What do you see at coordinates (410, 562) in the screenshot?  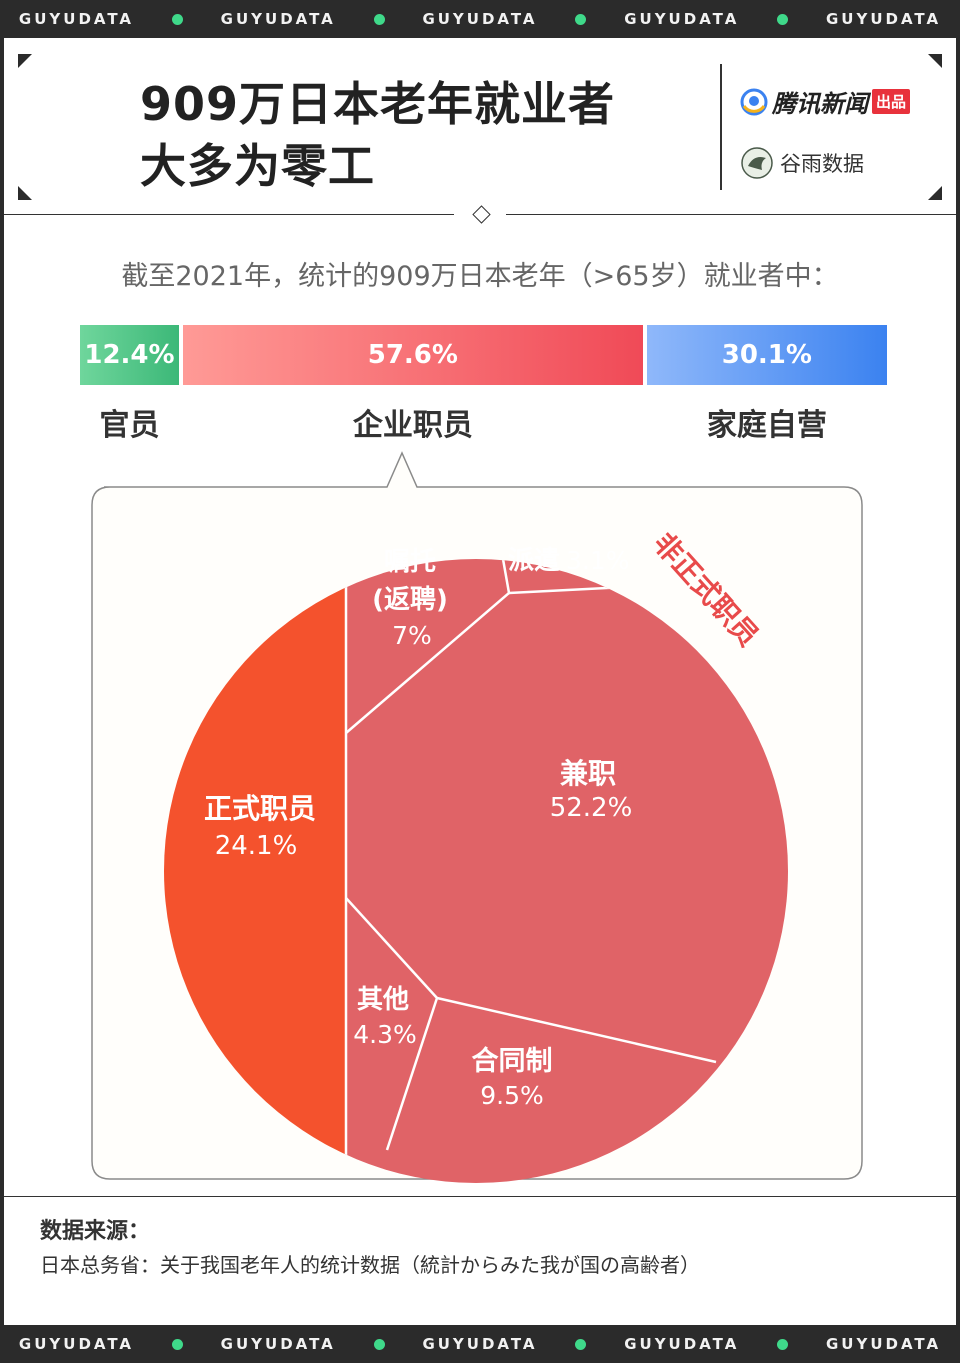 I see `slice-label-entrusted: 嘱托` at bounding box center [410, 562].